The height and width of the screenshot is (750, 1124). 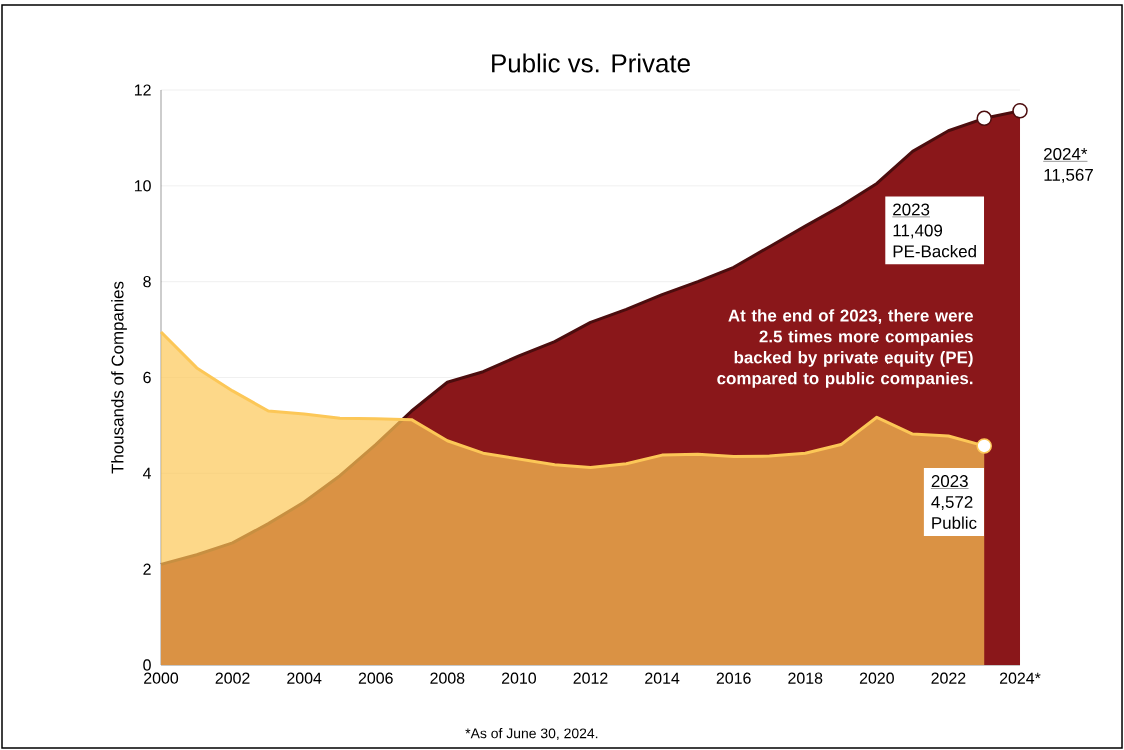 What do you see at coordinates (590, 678) in the screenshot?
I see `x-tick-label: 2012` at bounding box center [590, 678].